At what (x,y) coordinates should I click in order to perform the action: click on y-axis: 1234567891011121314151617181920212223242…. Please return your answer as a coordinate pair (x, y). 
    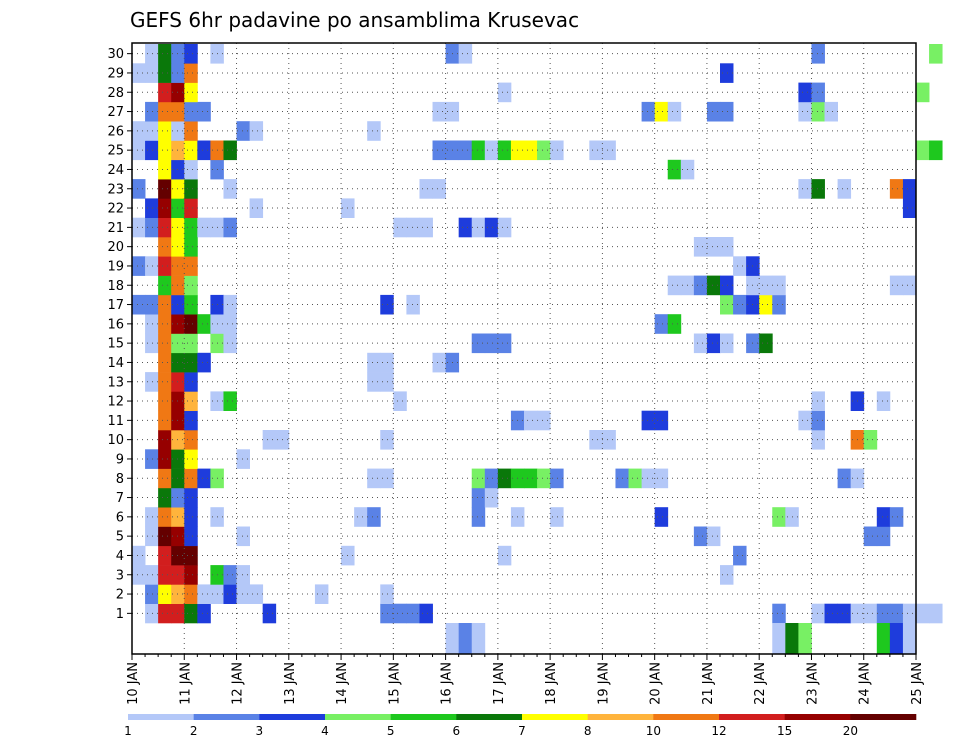
    Looking at the image, I should click on (119, 334).